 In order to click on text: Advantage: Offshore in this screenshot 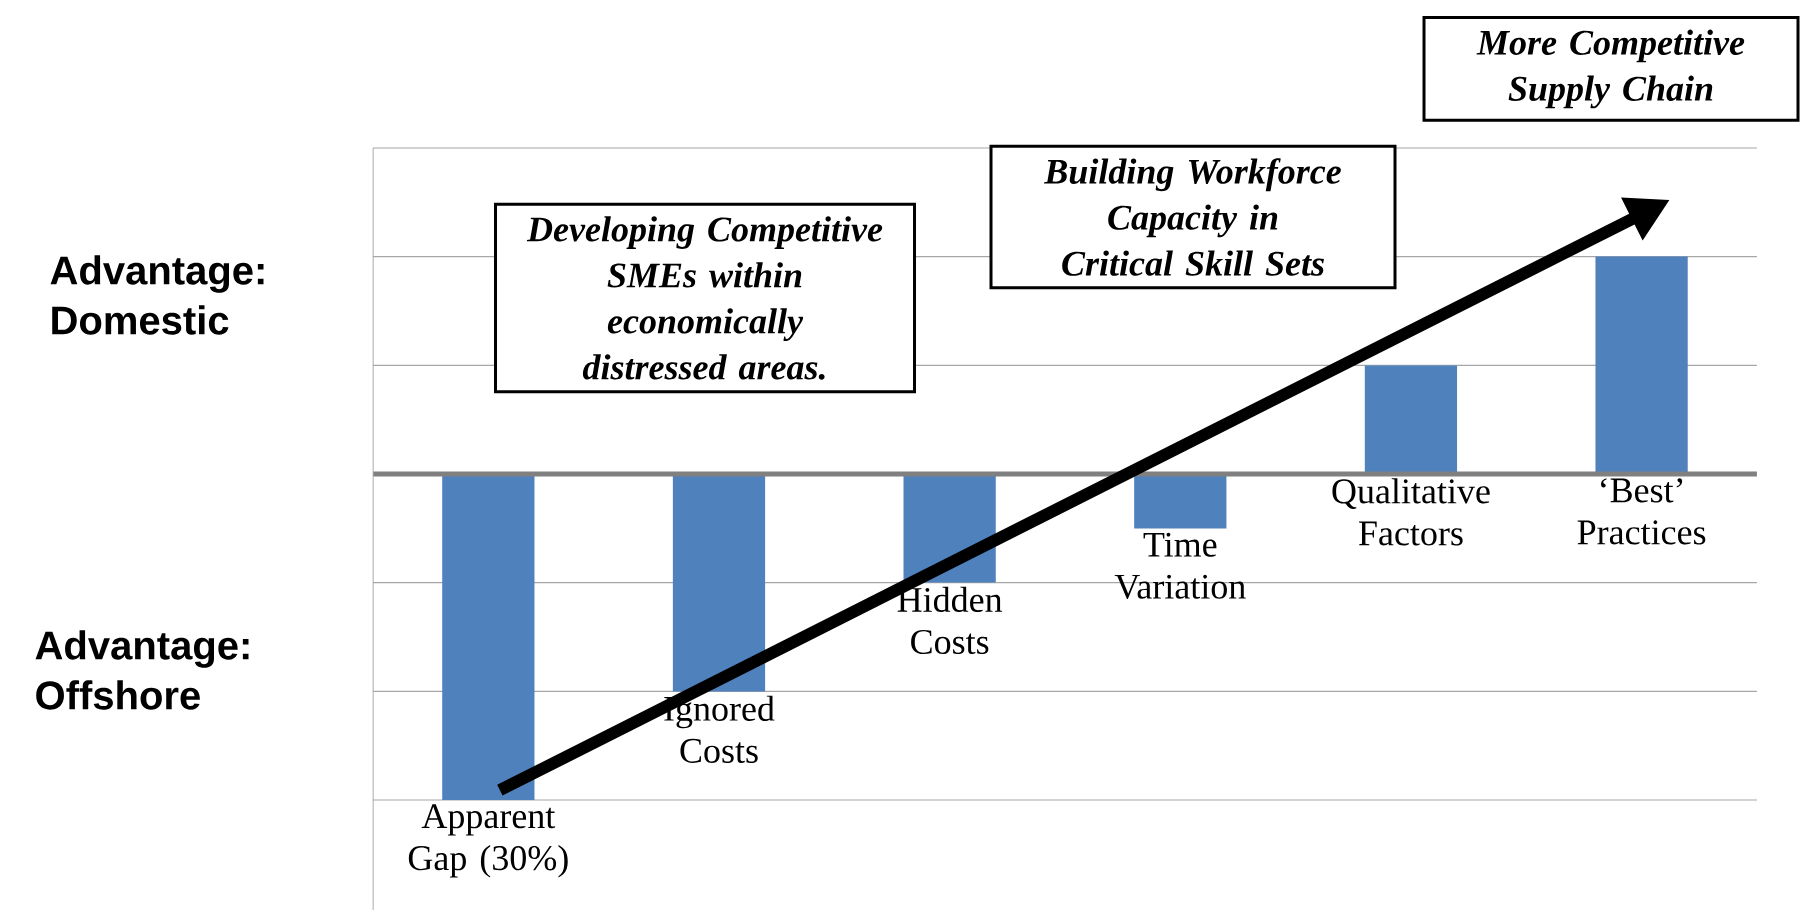, I will do `click(142, 670)`.